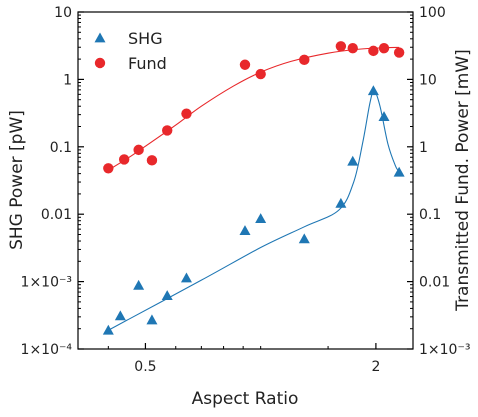  Describe the element at coordinates (145, 38) in the screenshot. I see `legend-shg-label: SHG` at that location.